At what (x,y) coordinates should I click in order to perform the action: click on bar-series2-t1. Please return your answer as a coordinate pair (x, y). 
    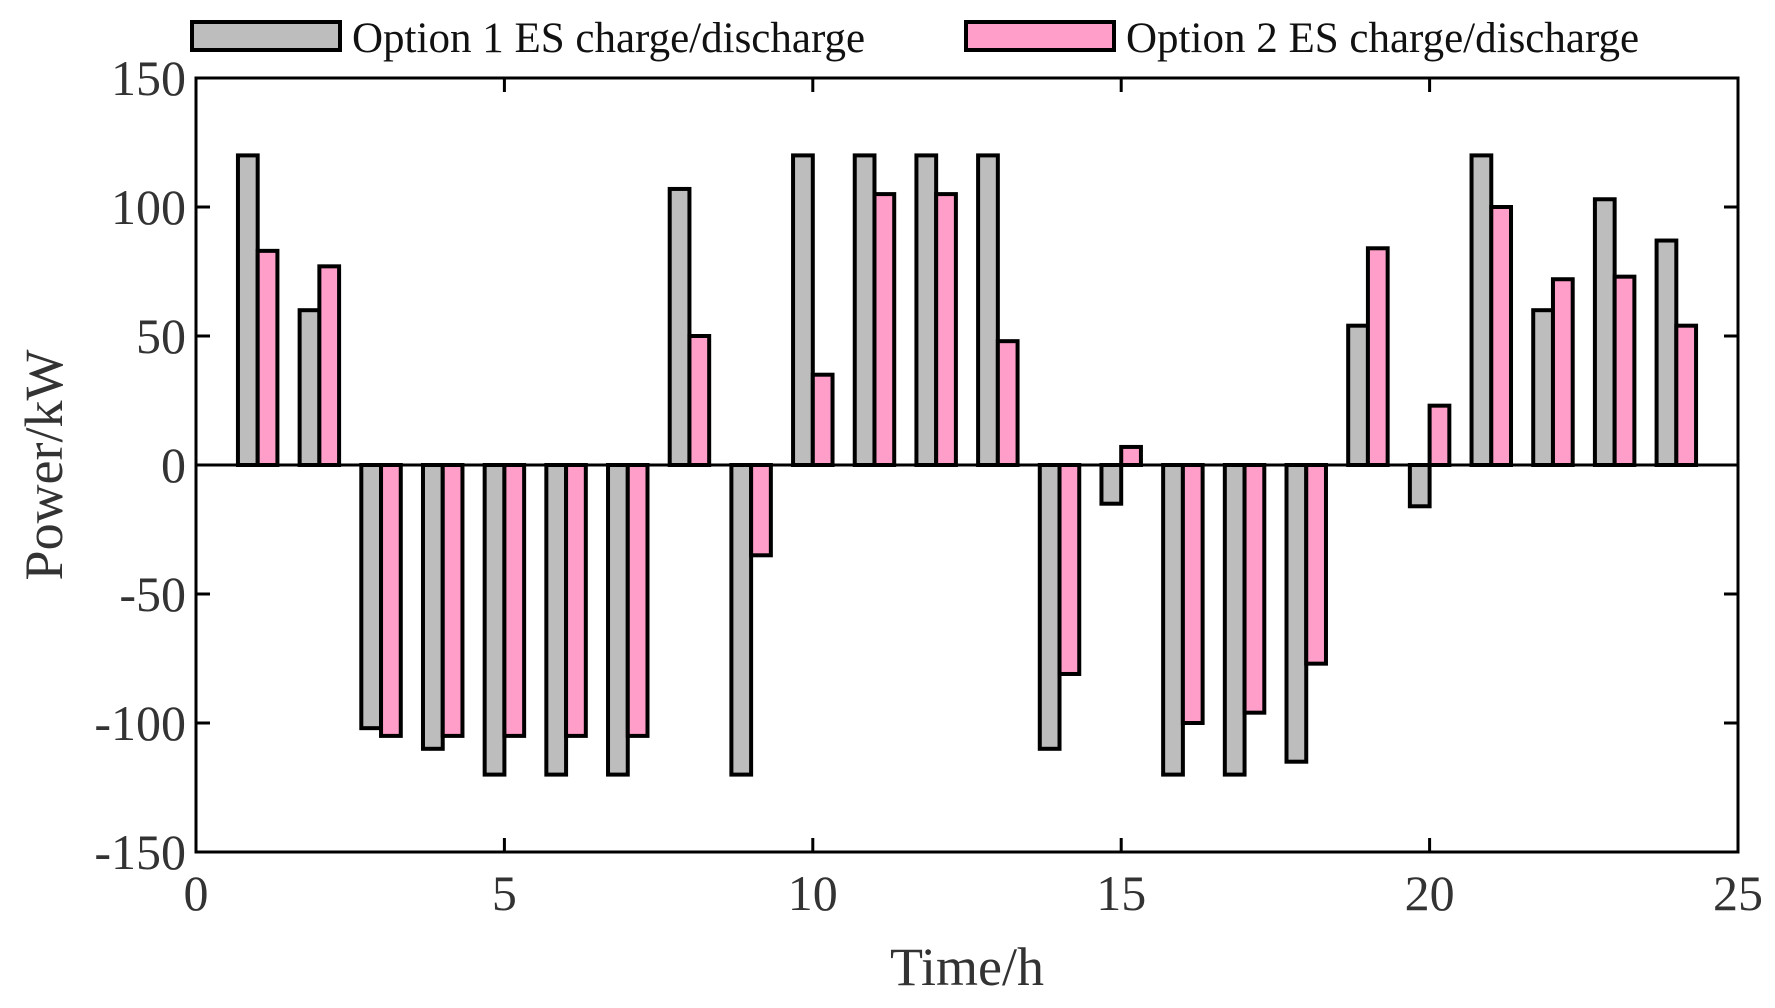
    Looking at the image, I should click on (267, 357).